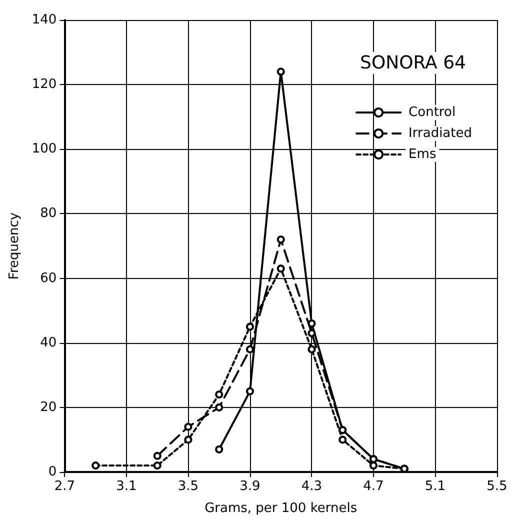 The height and width of the screenshot is (527, 515). What do you see at coordinates (48, 278) in the screenshot?
I see `y-tick-label: 60` at bounding box center [48, 278].